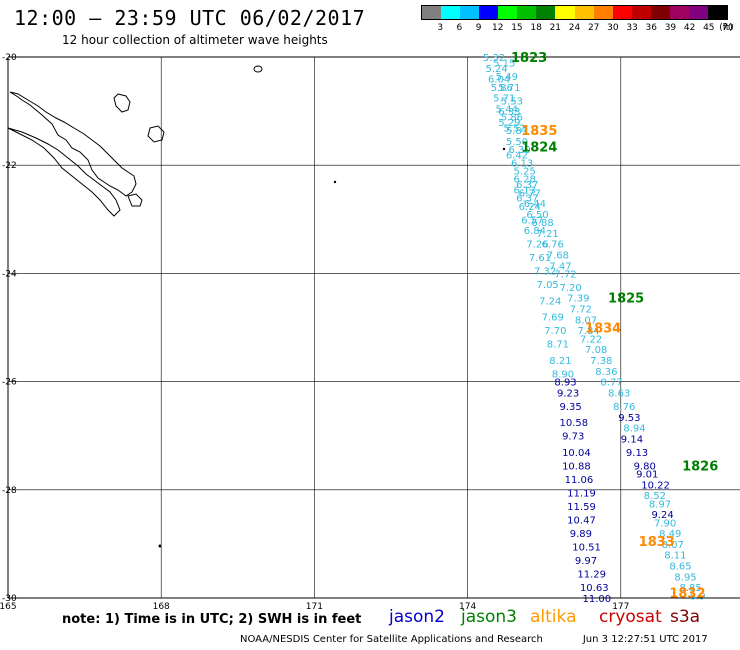  I want to click on pass-time-label: 1832, so click(687, 594).